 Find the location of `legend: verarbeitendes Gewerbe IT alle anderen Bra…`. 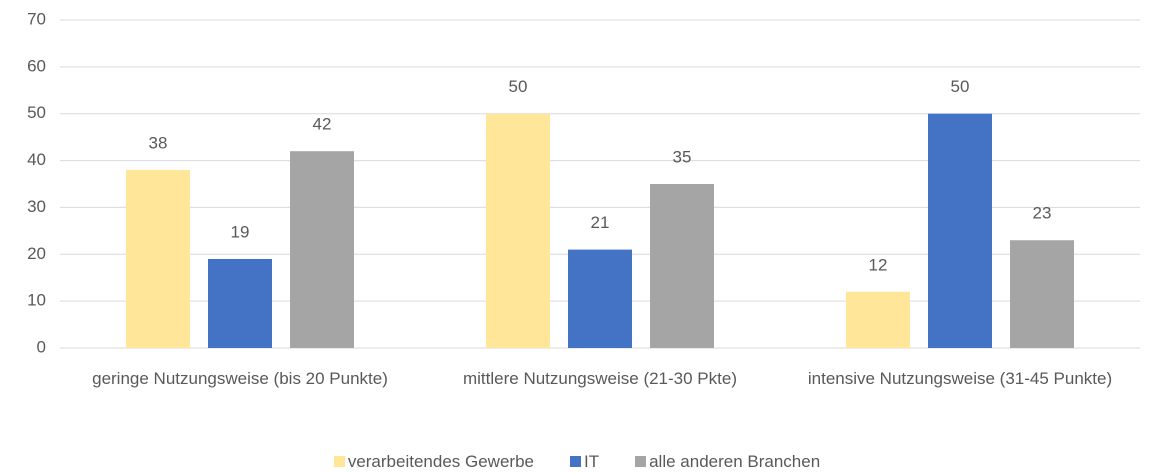

legend: verarbeitendes Gewerbe IT alle anderen Bra… is located at coordinates (577, 462).